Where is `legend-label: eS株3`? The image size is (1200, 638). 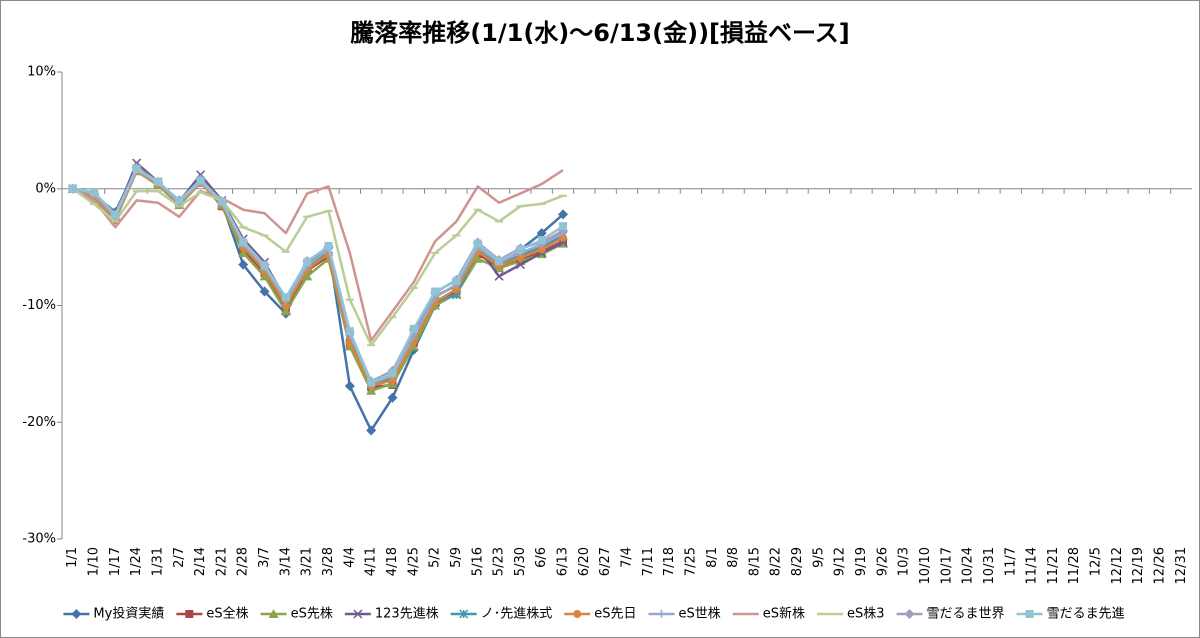 legend-label: eS株3 is located at coordinates (866, 614).